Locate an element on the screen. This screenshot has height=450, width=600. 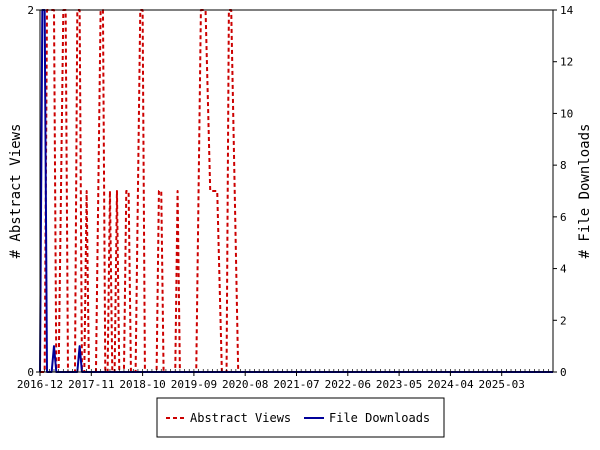
legend: Abstract Views File Downloads is located at coordinates (300, 417).